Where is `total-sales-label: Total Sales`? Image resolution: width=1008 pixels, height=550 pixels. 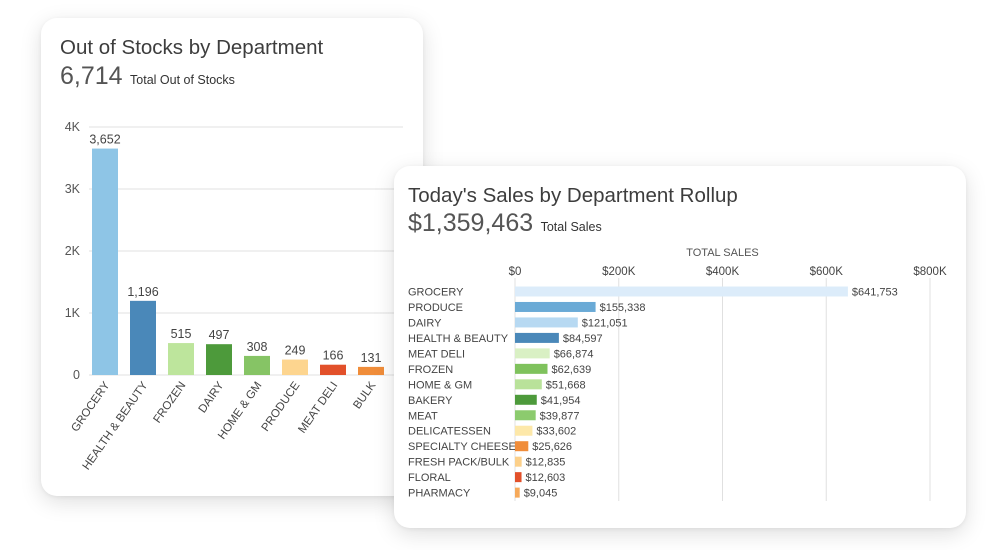
total-sales-label: Total Sales is located at coordinates (571, 227).